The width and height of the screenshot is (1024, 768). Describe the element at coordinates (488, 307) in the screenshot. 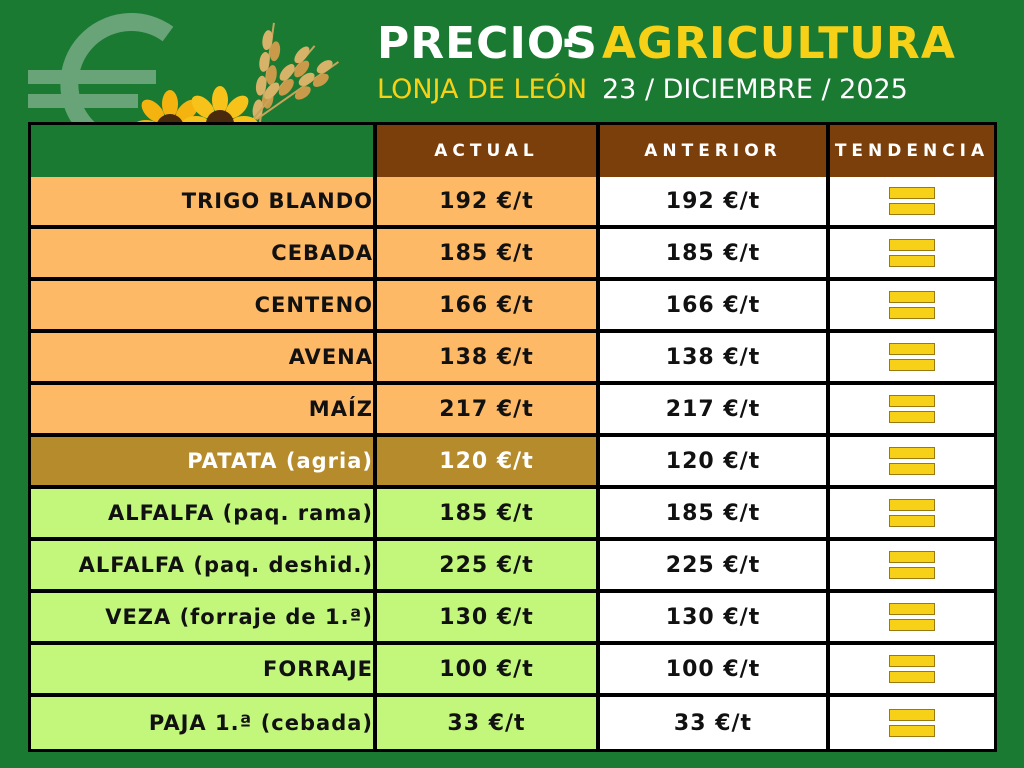

I see `price-actual: 166 €/t` at that location.